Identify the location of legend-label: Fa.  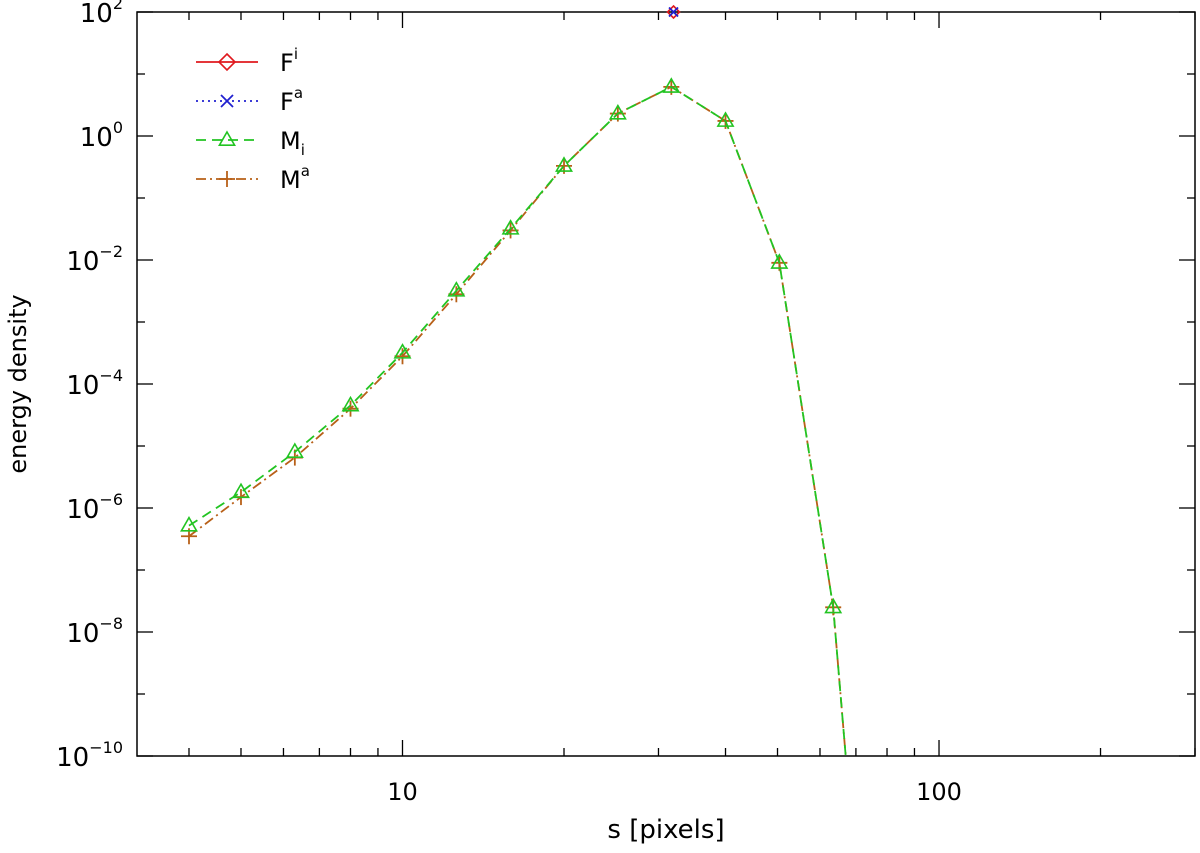
(291, 100).